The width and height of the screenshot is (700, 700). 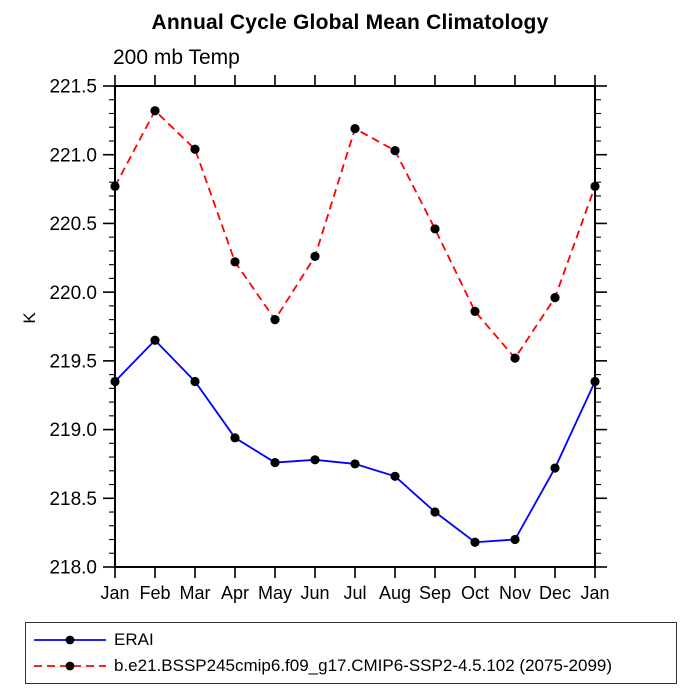 What do you see at coordinates (73, 224) in the screenshot?
I see `y-tick-label: 220.5` at bounding box center [73, 224].